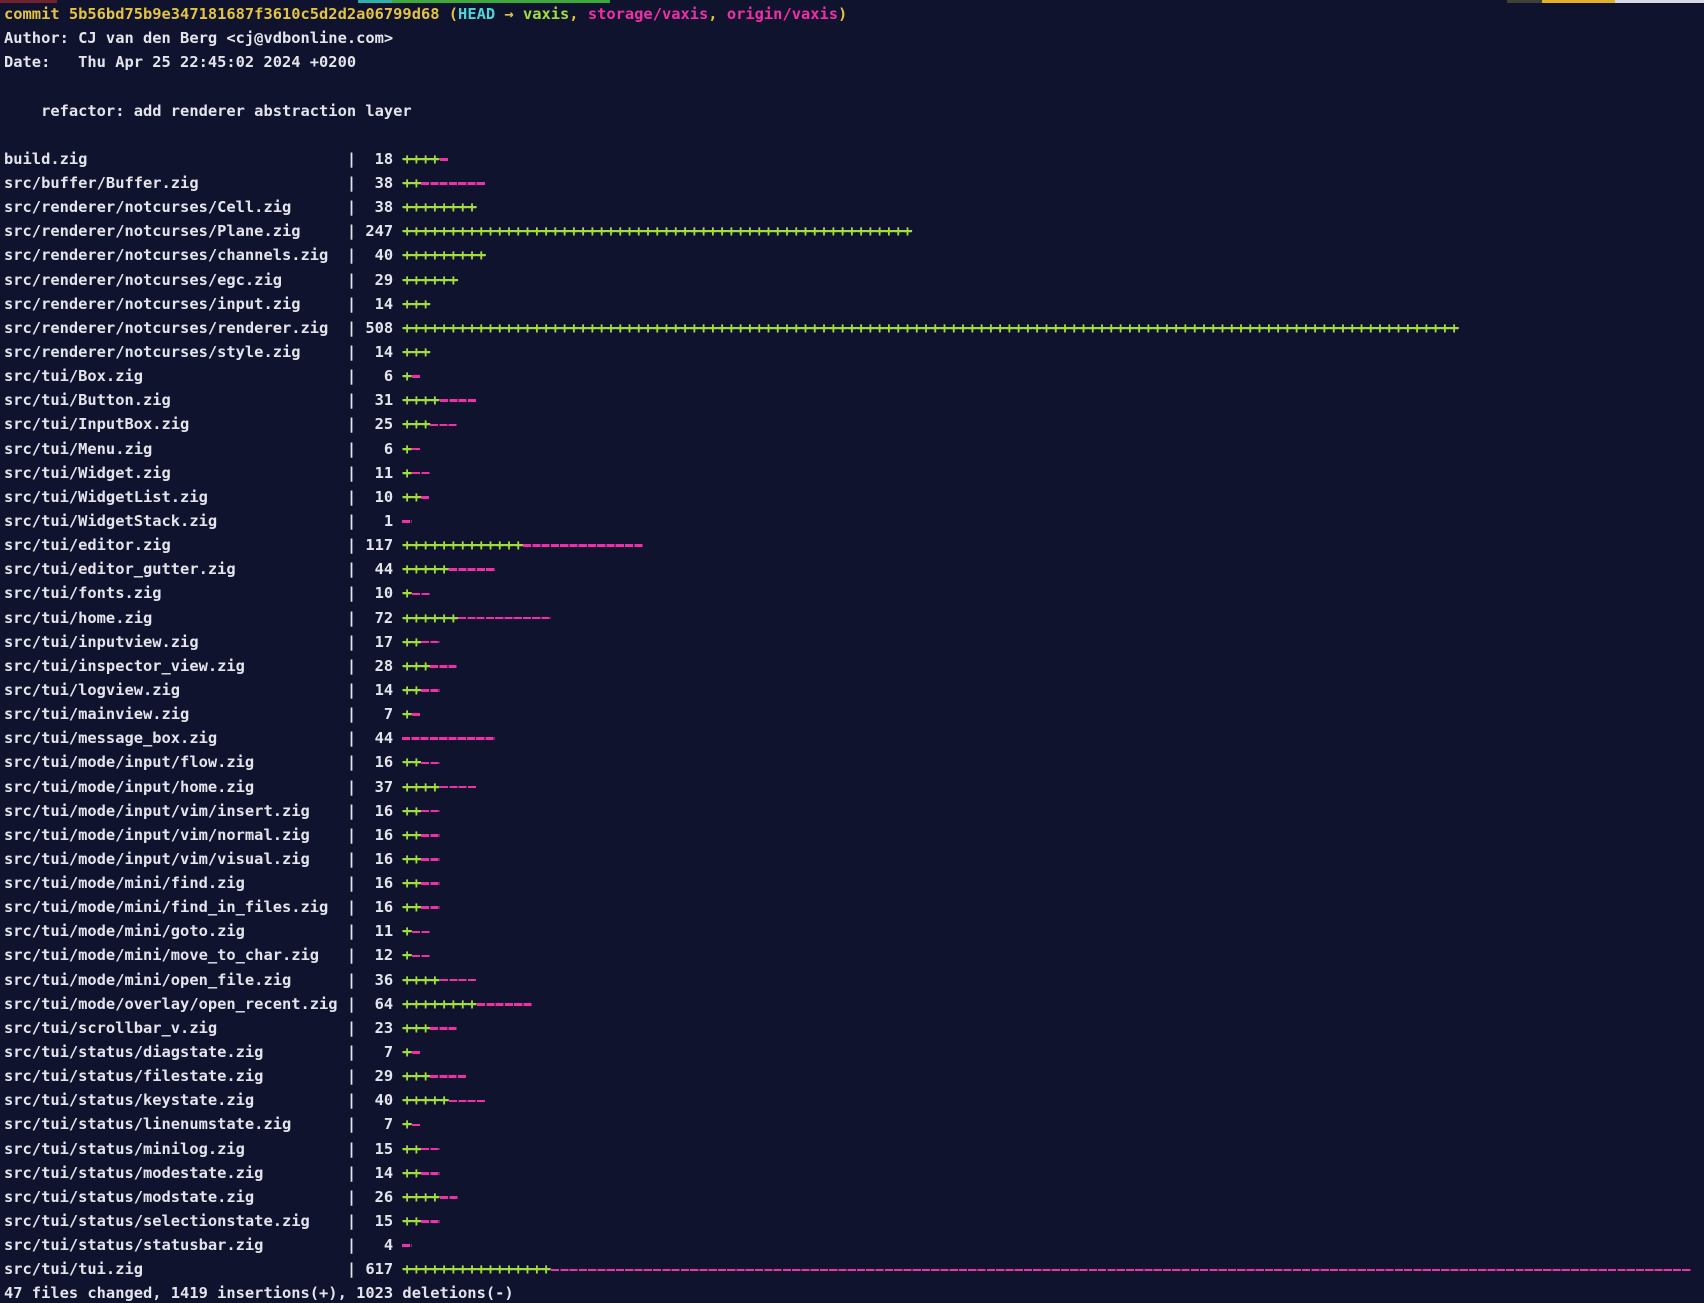 The image size is (1704, 1303). What do you see at coordinates (453, 14) in the screenshot?
I see `commit-segment: (` at bounding box center [453, 14].